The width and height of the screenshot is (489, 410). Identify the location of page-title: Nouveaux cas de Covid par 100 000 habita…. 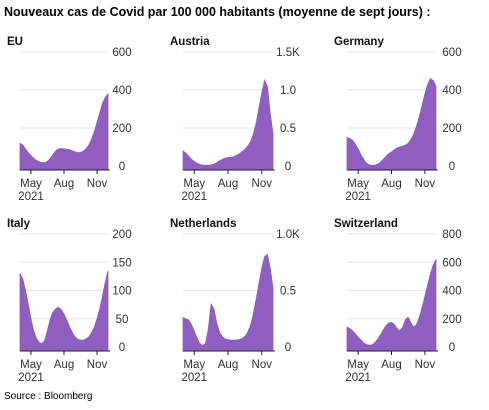
(217, 12).